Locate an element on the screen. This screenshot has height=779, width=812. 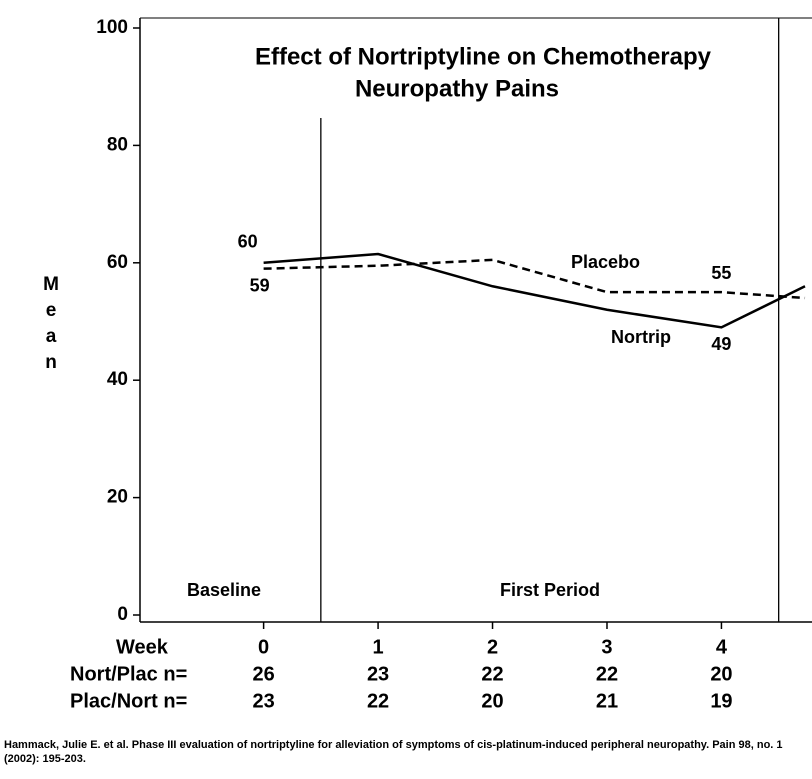
chart-subtitle: Neuropathy Pains is located at coordinates (457, 88).